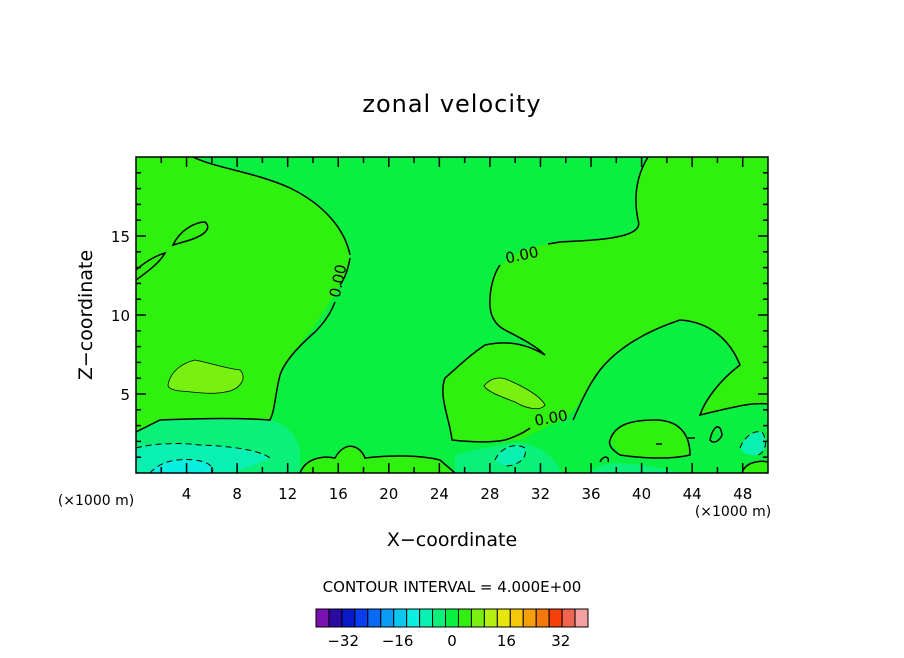 This screenshot has width=904, height=658. I want to click on colorbar-tick-label: 0, so click(452, 641).